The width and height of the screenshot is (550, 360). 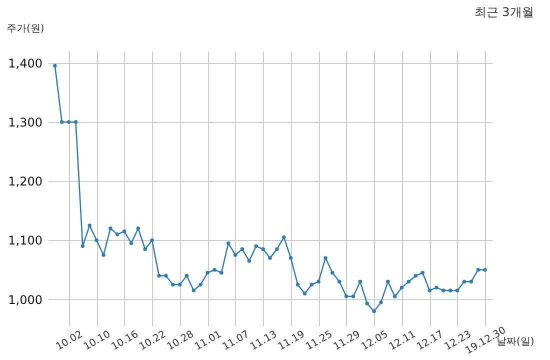 What do you see at coordinates (25, 299) in the screenshot?
I see `y-tick-label: 1,000` at bounding box center [25, 299].